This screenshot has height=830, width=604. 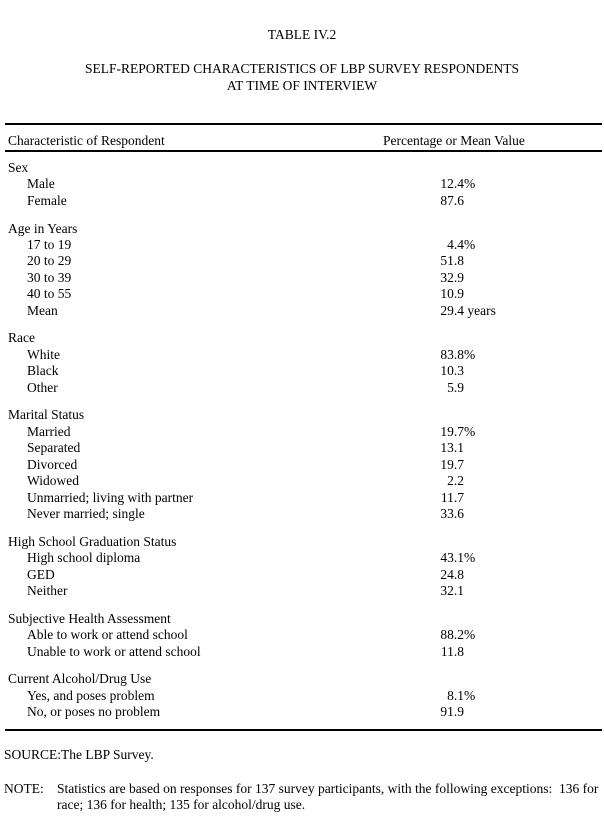 I want to click on source-note: SOURCE: The LBP Survey., so click(x=79, y=755).